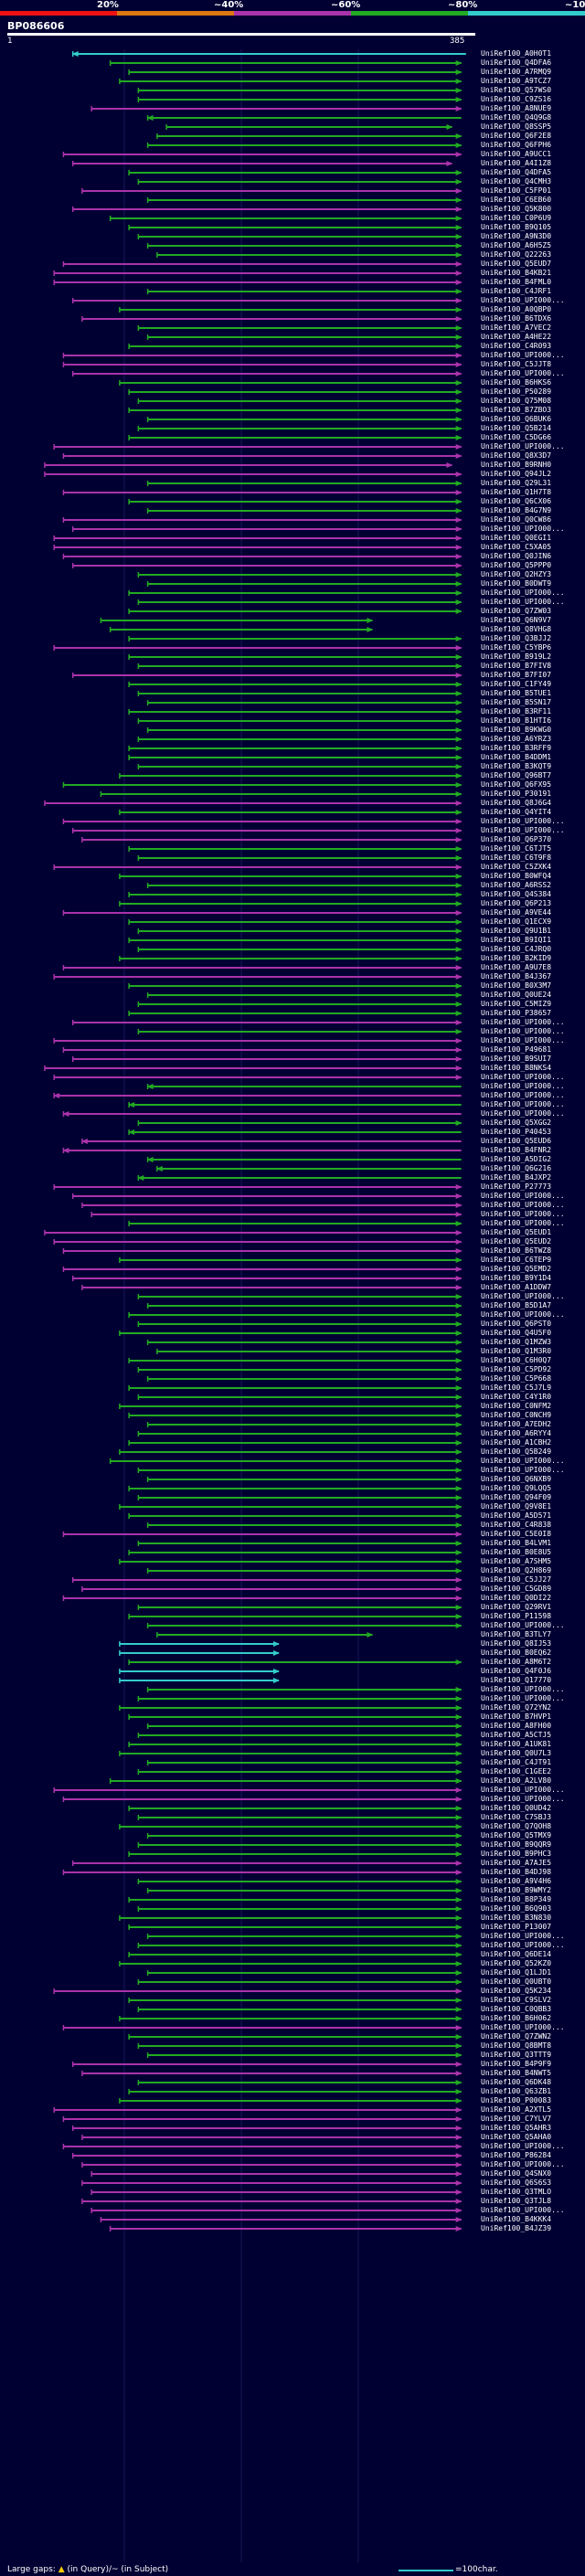  What do you see at coordinates (516, 145) in the screenshot?
I see `hit-label: UniRef100_Q6FPH6` at bounding box center [516, 145].